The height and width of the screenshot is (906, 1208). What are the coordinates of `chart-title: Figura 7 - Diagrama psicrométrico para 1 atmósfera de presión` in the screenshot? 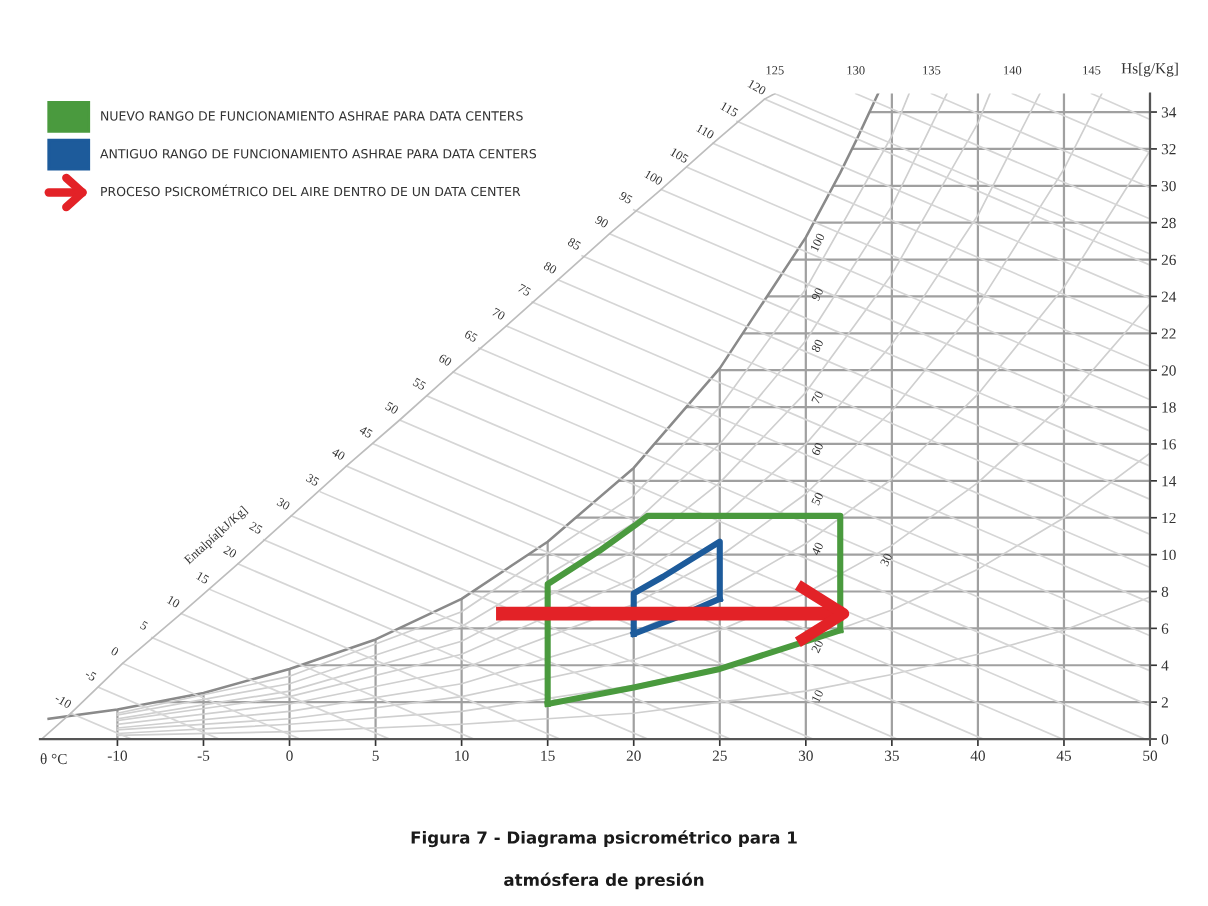 It's located at (604, 860).